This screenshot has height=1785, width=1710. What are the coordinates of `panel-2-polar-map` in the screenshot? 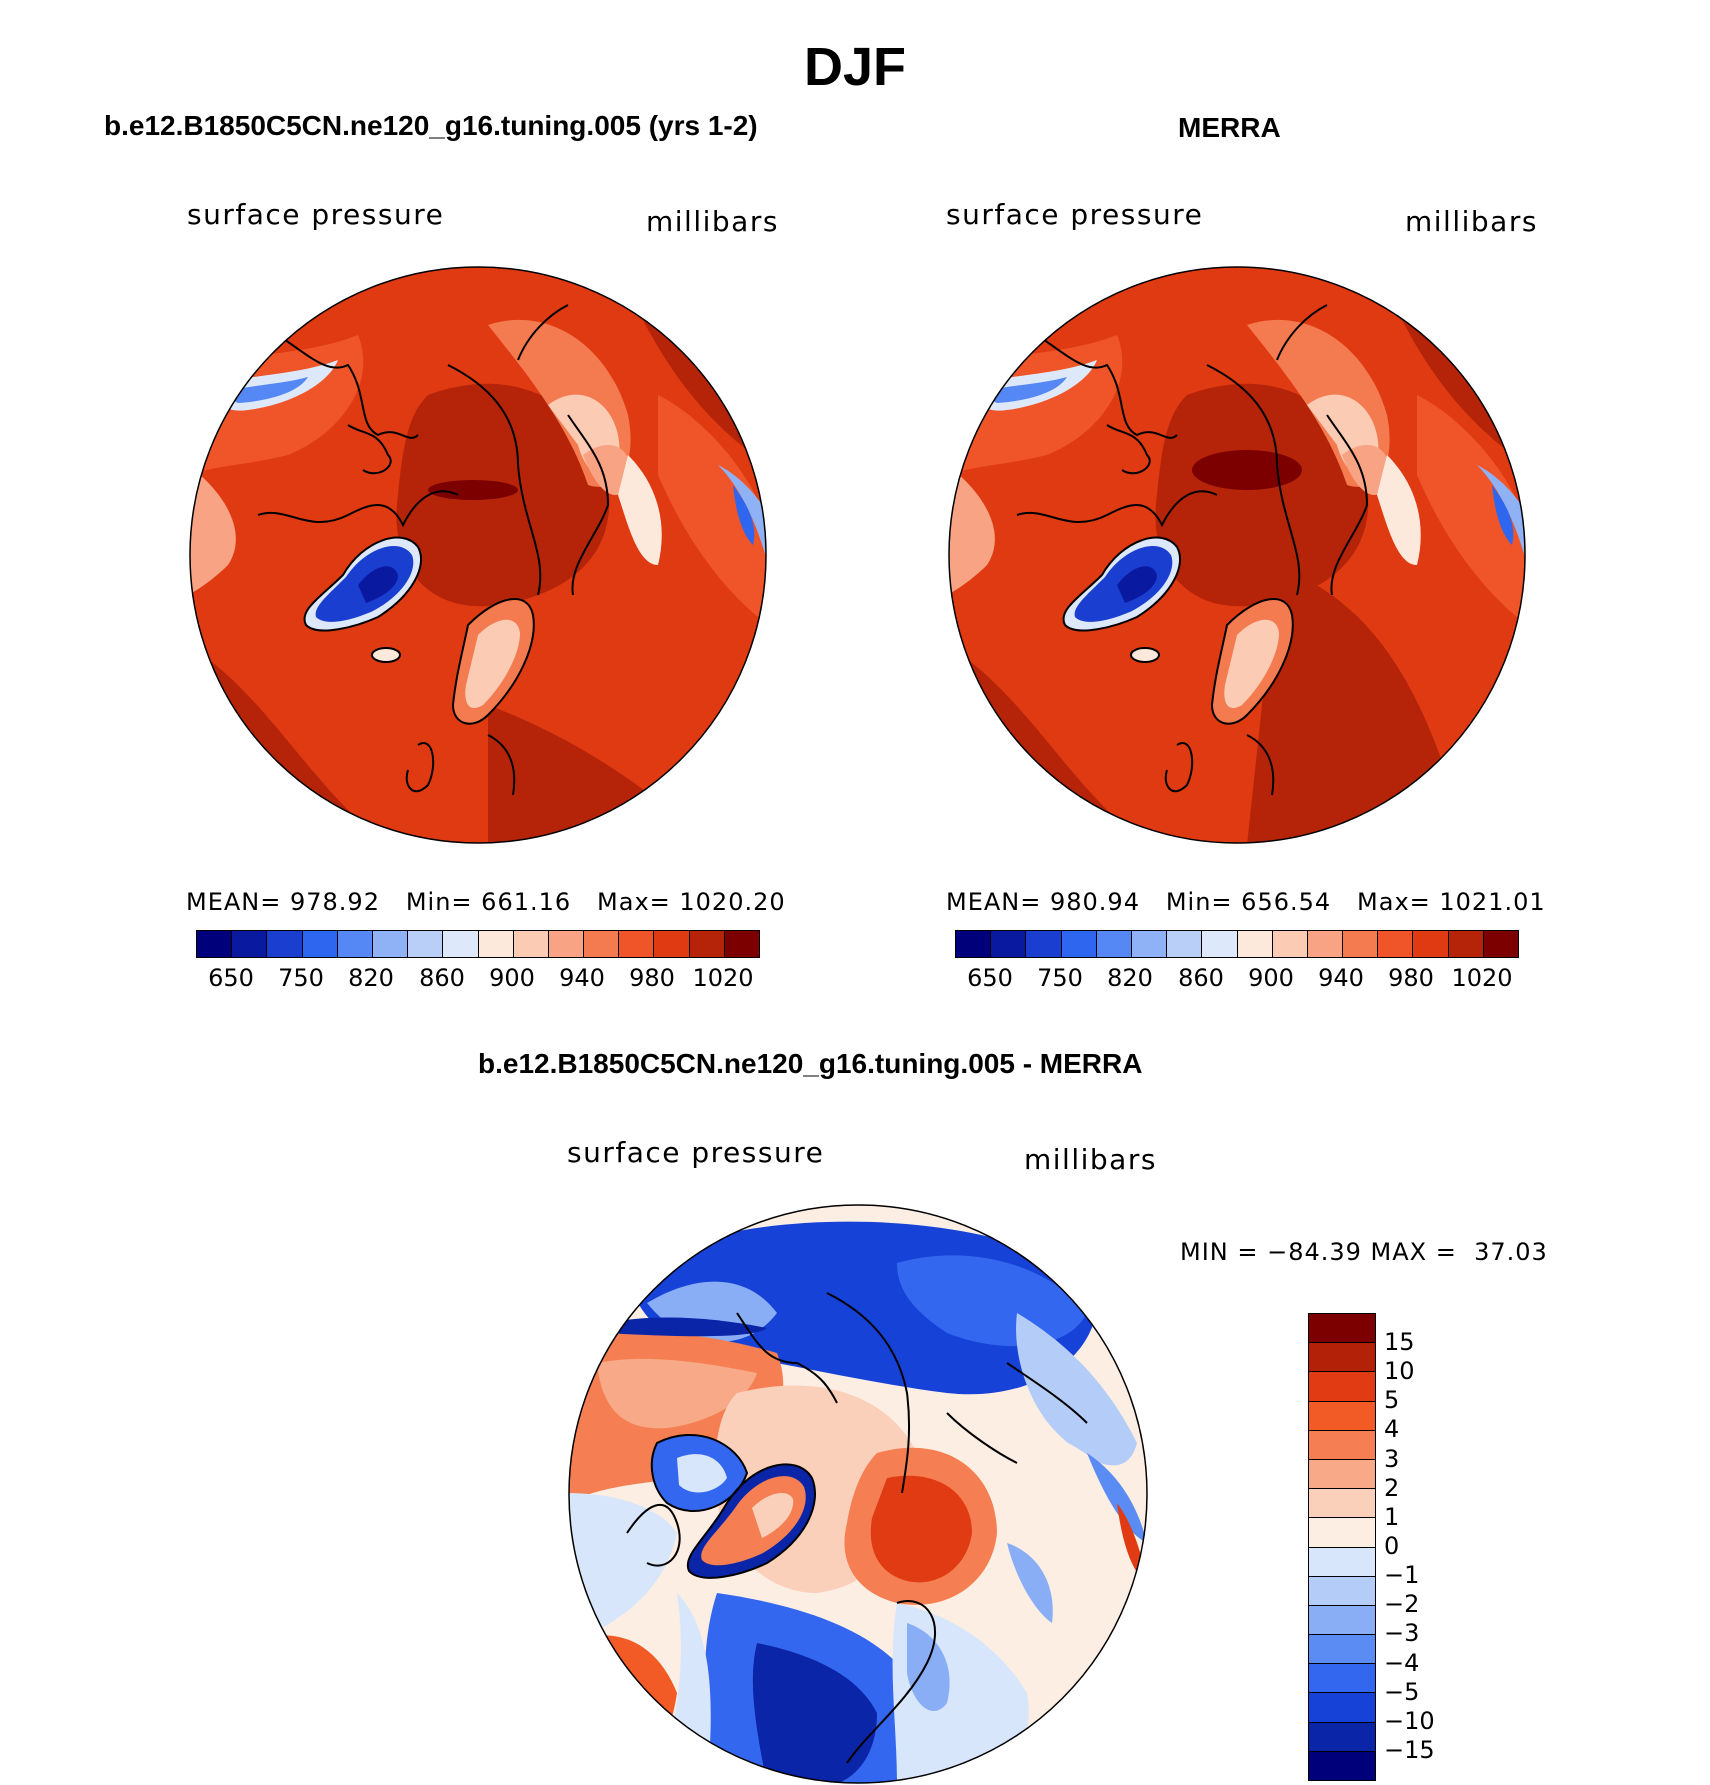 It's located at (1237, 555).